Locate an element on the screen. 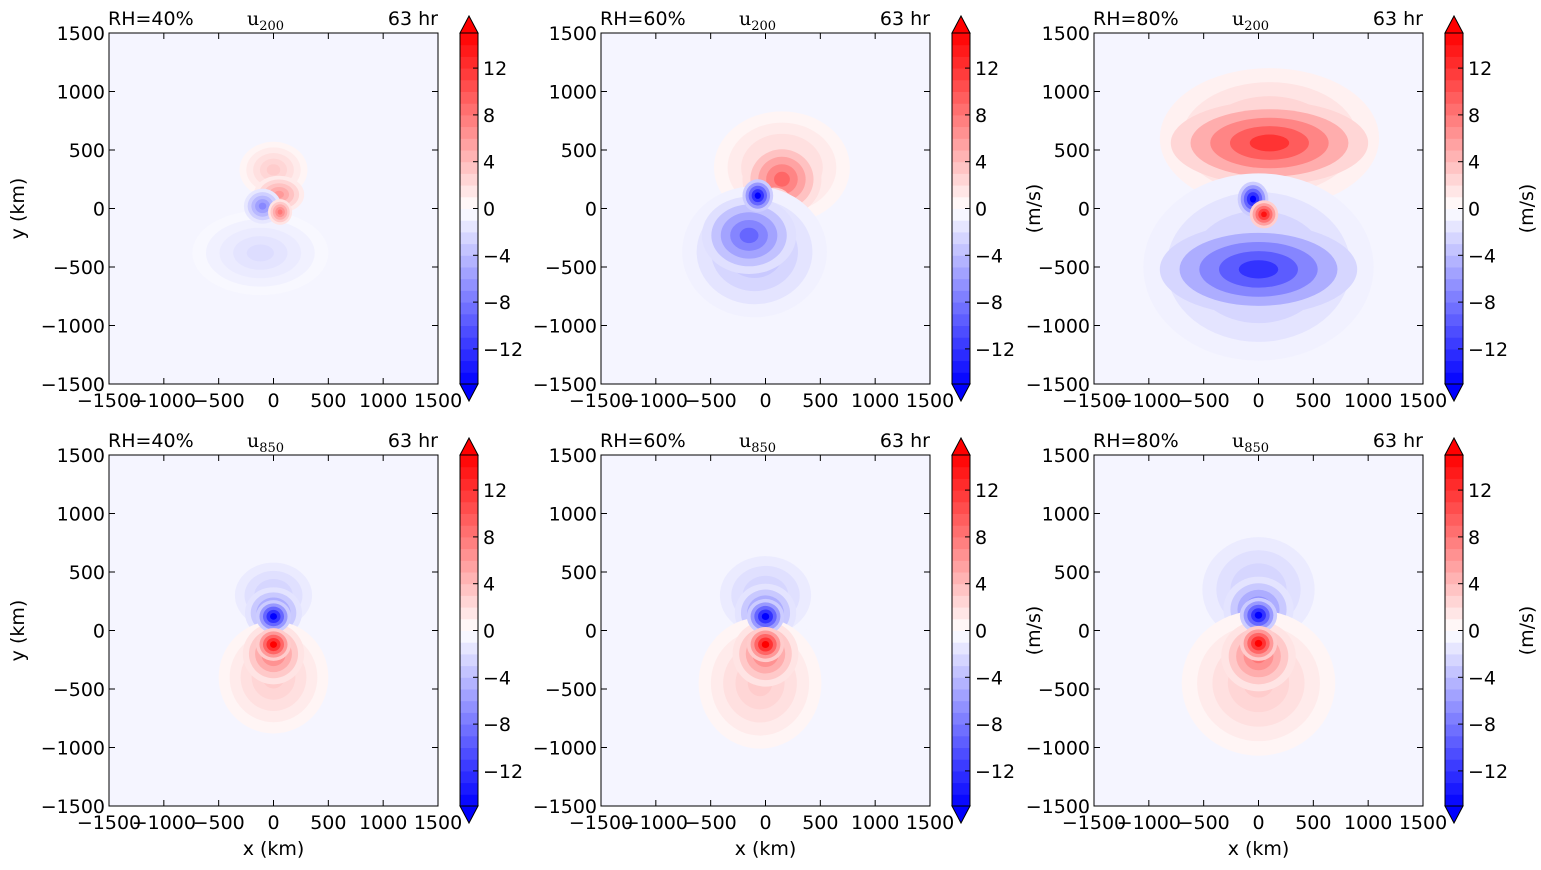  title-left: RH=60% is located at coordinates (643, 19).